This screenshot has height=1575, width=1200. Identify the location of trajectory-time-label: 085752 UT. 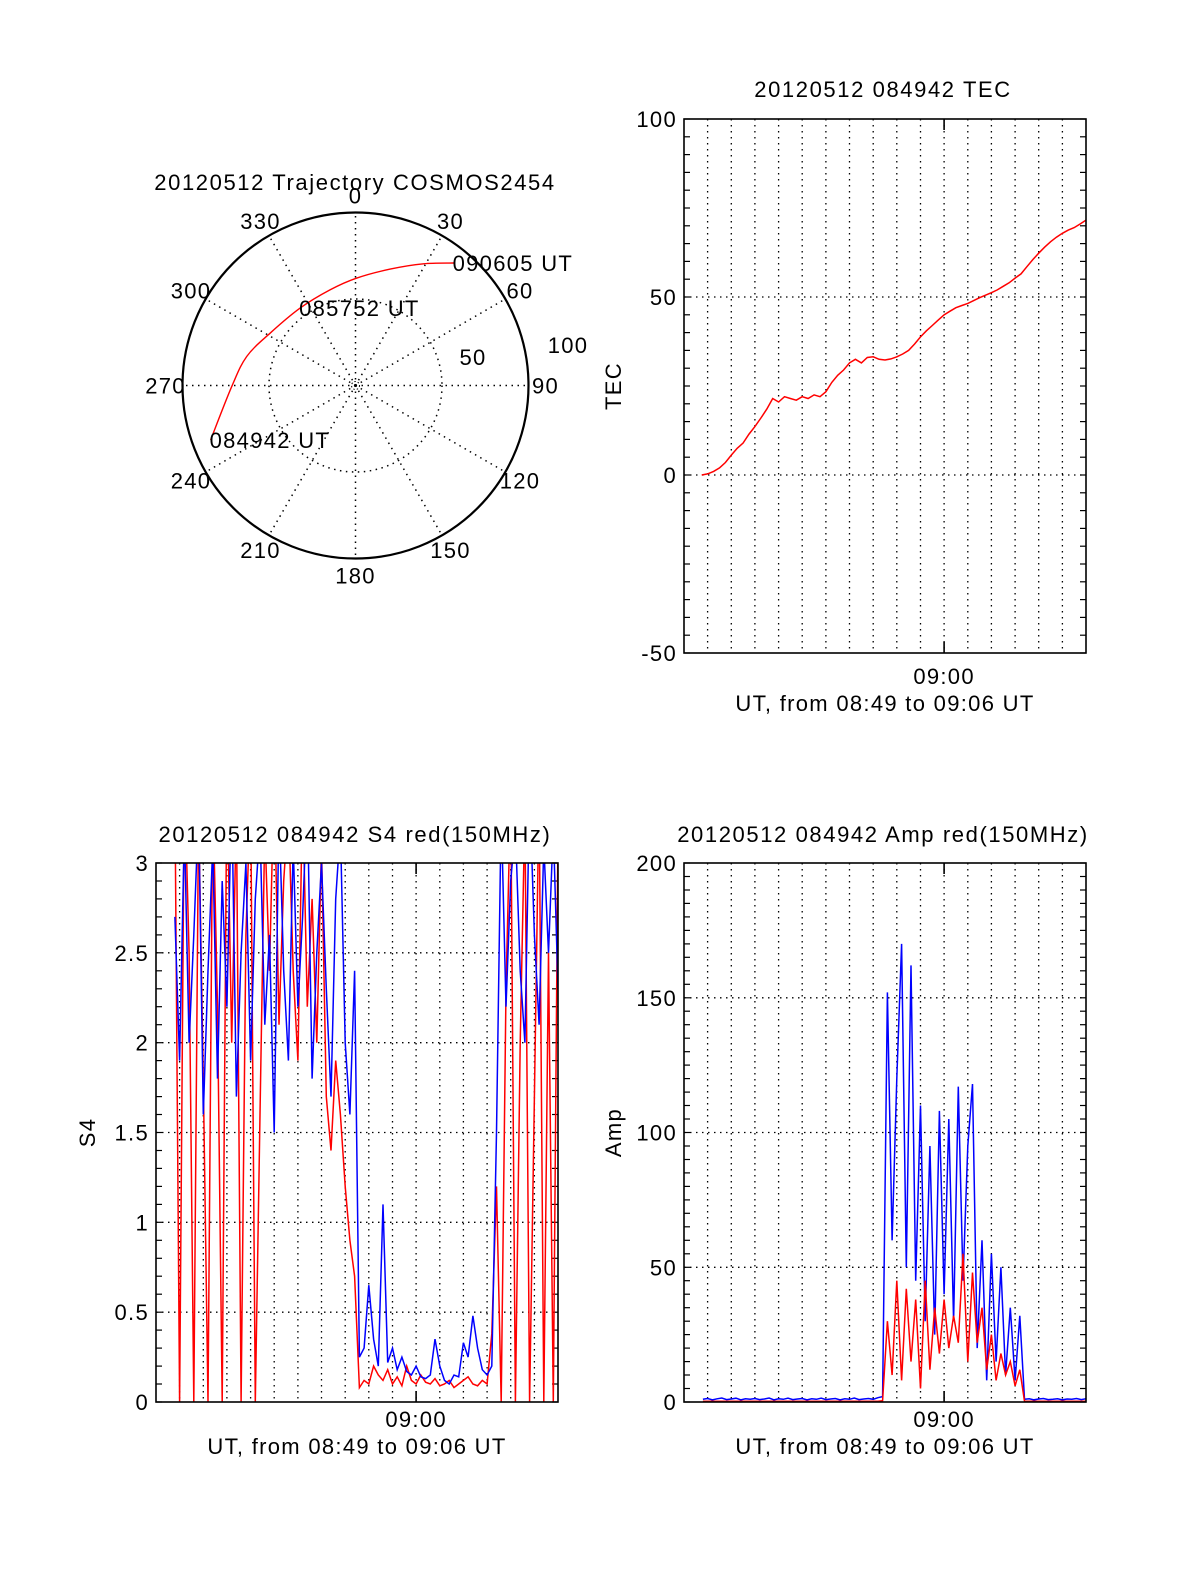
(359, 308).